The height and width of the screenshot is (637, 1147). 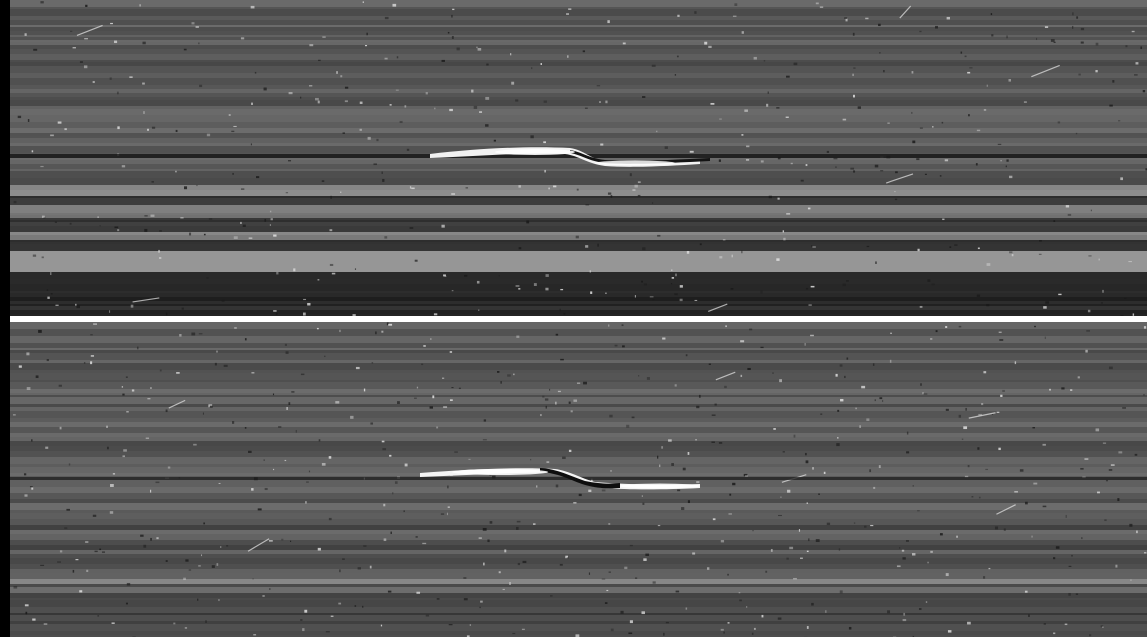 What do you see at coordinates (5, 318) in the screenshot?
I see `left-border` at bounding box center [5, 318].